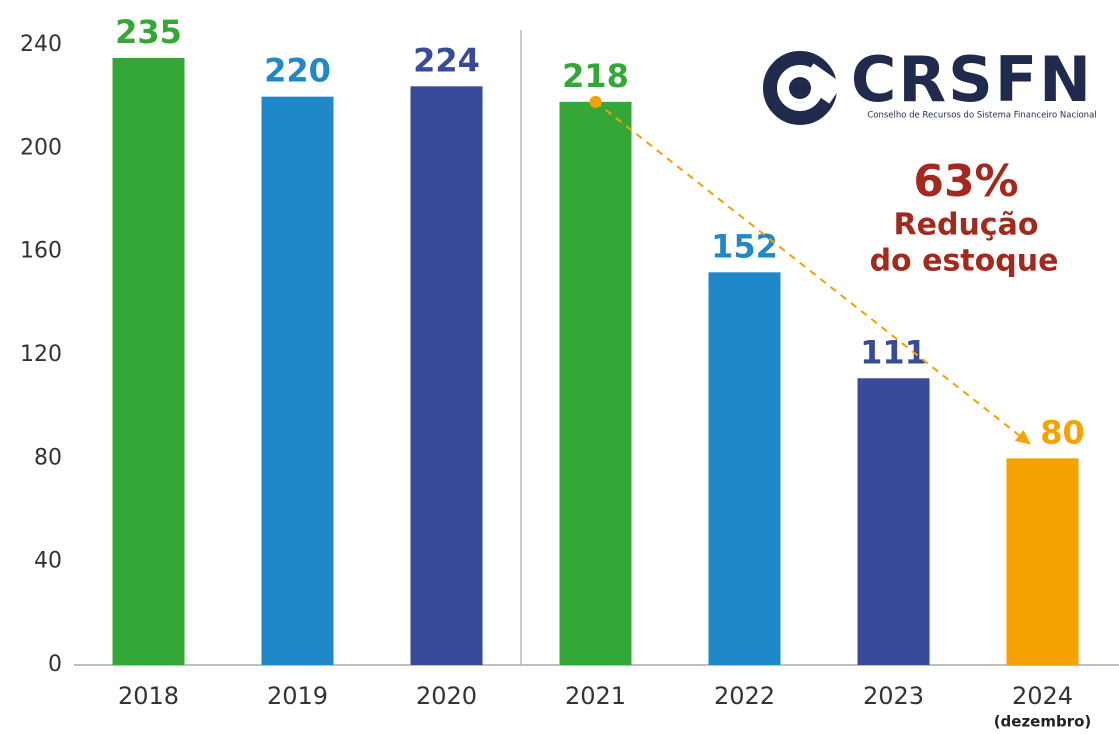  What do you see at coordinates (41, 44) in the screenshot?
I see `y-tick-label: 240` at bounding box center [41, 44].